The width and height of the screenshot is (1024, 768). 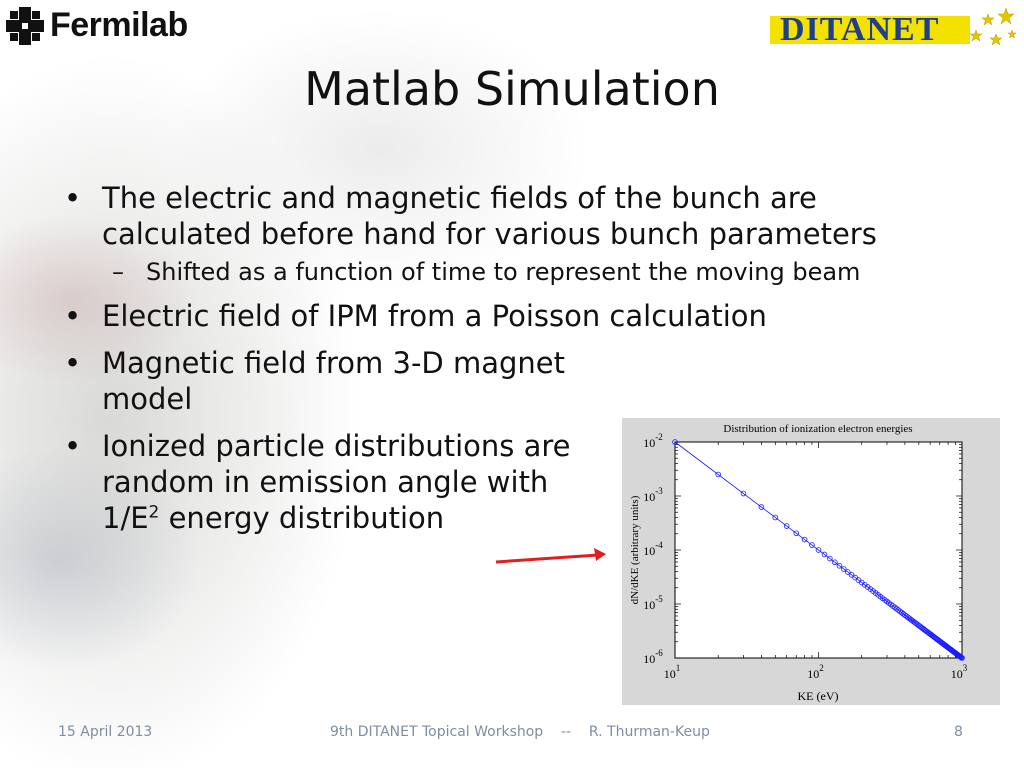 I want to click on chart-y-axis-label: dN/dKE (arbitrary units), so click(x=635, y=549).